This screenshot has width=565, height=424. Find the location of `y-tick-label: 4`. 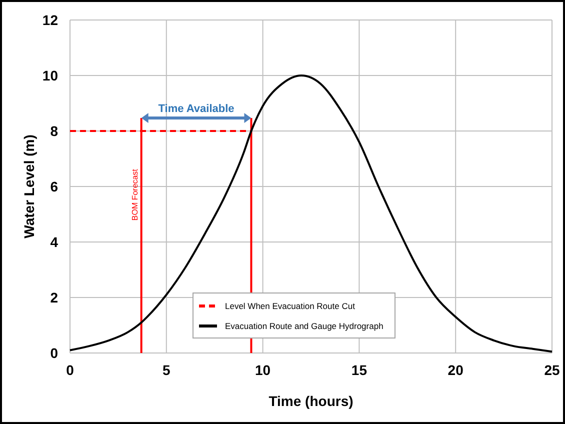

y-tick-label: 4 is located at coordinates (54, 242).